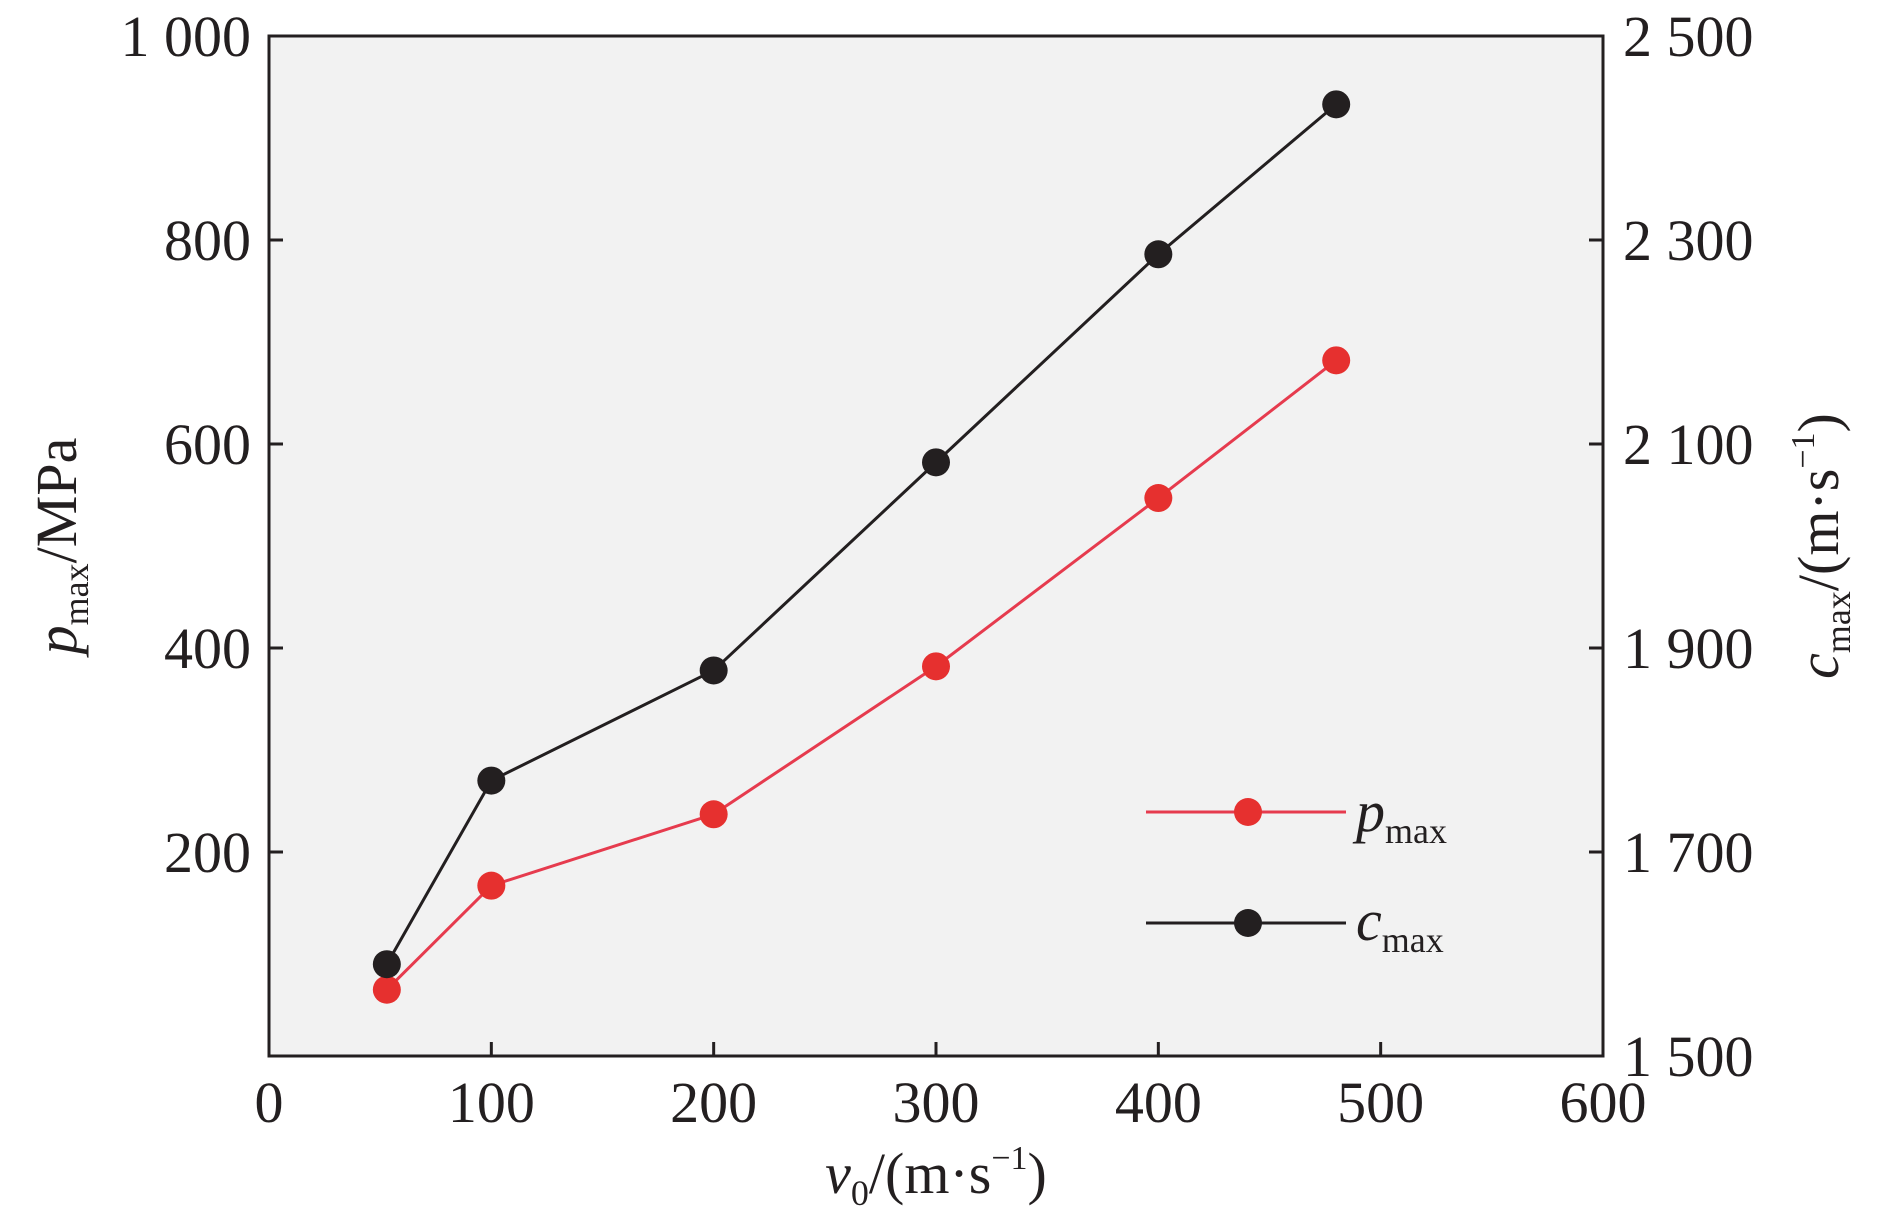  I want to click on y-right-tick-label: 2 100, so click(1688, 444).